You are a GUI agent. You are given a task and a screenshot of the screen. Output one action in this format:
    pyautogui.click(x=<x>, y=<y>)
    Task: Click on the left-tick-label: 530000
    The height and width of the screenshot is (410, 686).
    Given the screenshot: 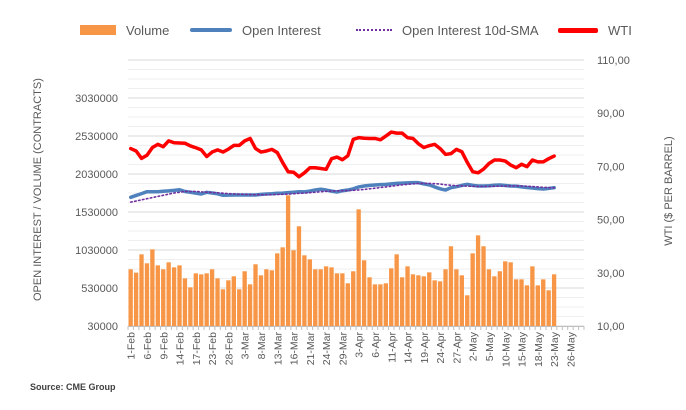 What is the action you would take?
    pyautogui.click(x=99, y=289)
    